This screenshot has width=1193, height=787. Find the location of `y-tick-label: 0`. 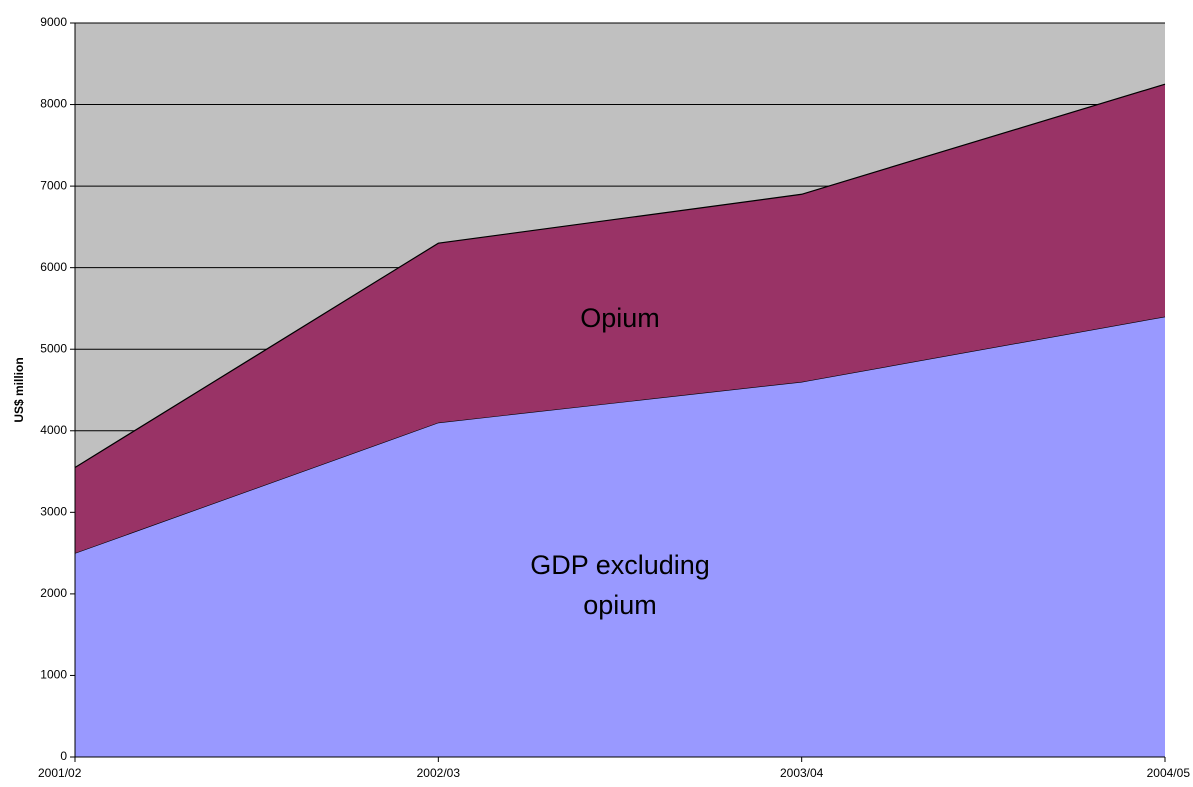

y-tick-label: 0 is located at coordinates (63, 756).